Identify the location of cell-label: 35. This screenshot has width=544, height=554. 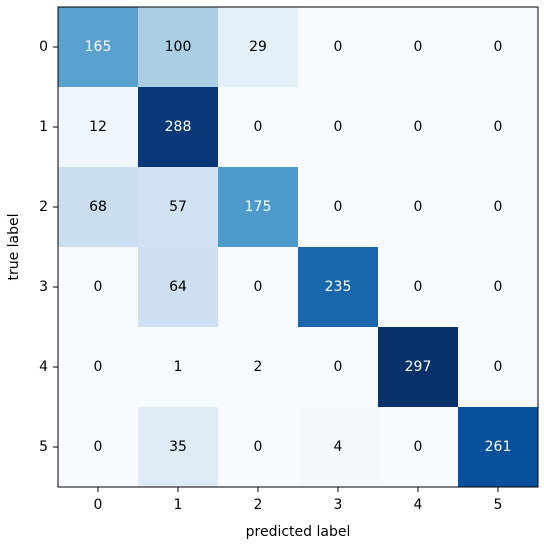
(178, 447).